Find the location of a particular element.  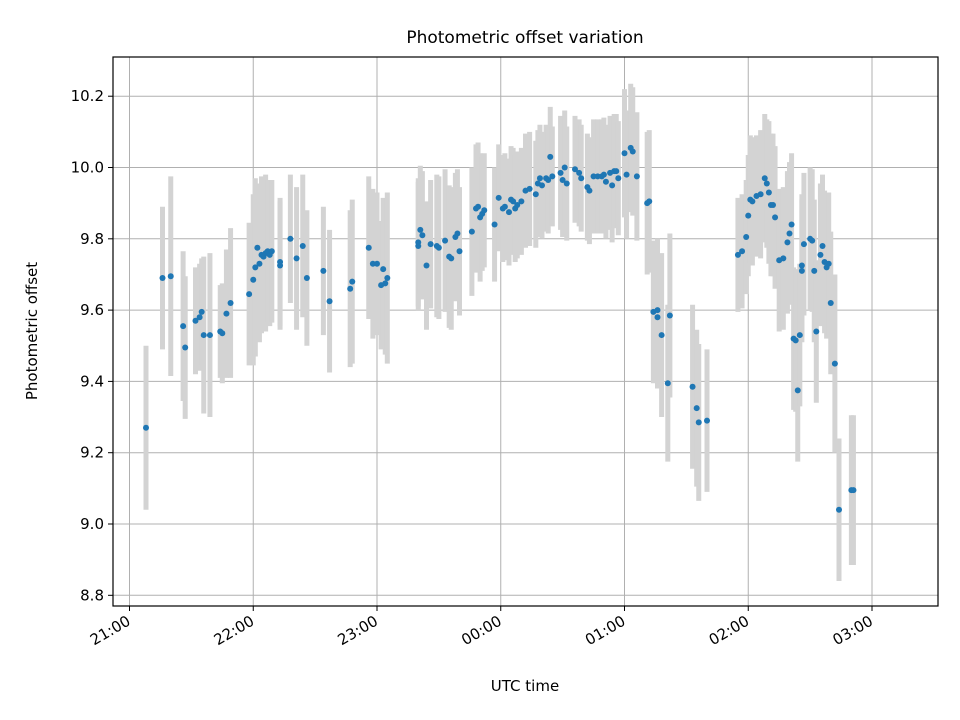

y-axis-label: Photometric offset is located at coordinates (32, 331).